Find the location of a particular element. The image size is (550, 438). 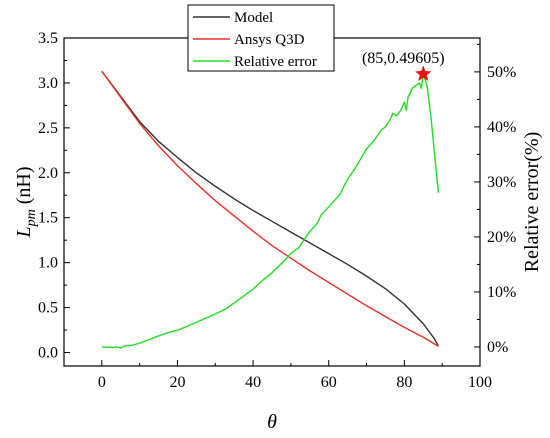

x-axis-ticks: 0 20 40 60 80 100 is located at coordinates (277, 375).